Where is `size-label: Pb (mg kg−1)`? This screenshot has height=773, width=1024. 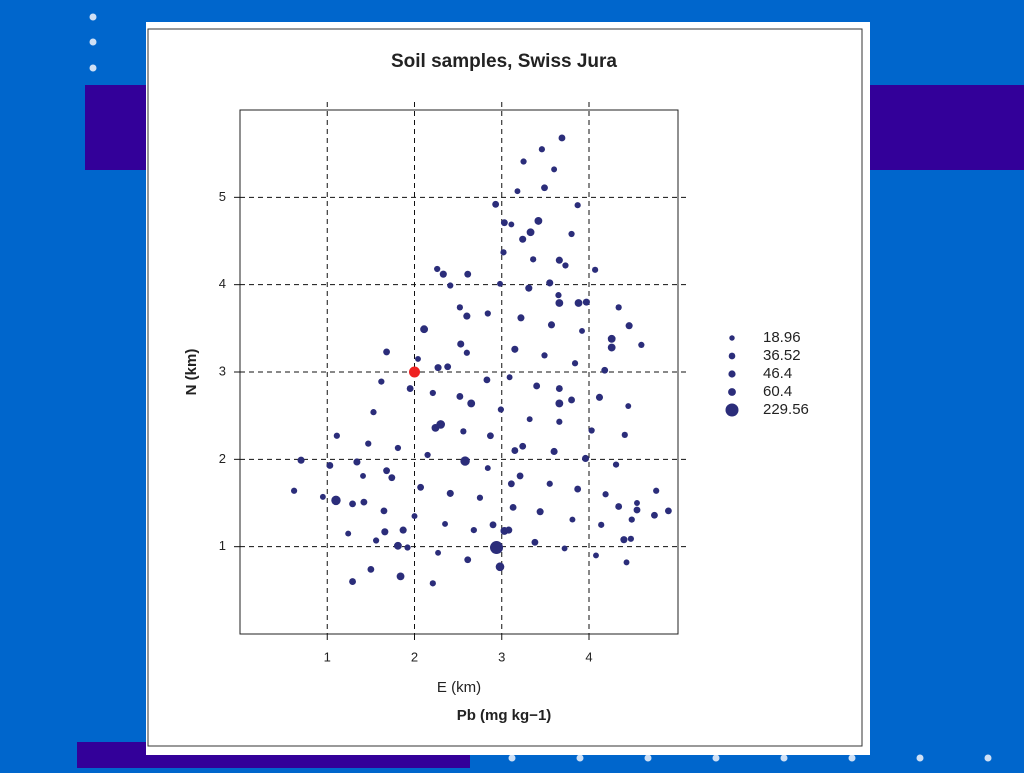
size-label: Pb (mg kg−1) is located at coordinates (504, 715).